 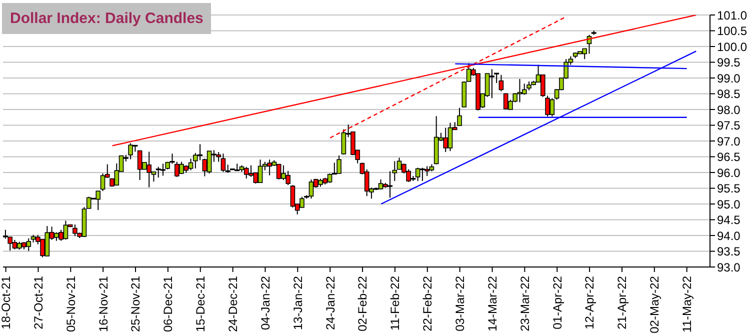 What do you see at coordinates (729, 251) in the screenshot?
I see `y-tick-label: 93.5` at bounding box center [729, 251].